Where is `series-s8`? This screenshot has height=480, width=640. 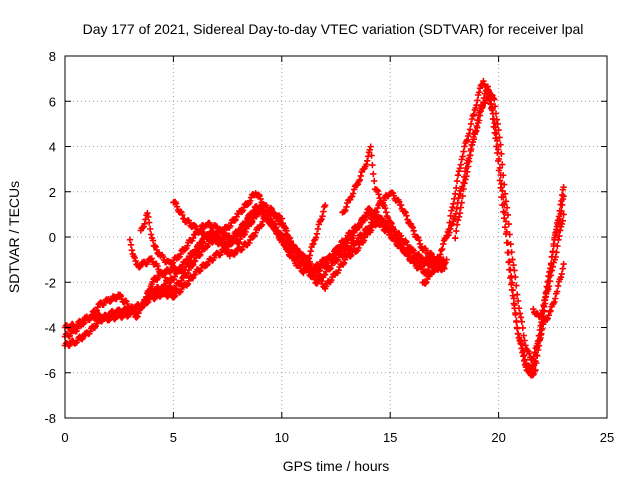 series-s8 is located at coordinates (493, 228).